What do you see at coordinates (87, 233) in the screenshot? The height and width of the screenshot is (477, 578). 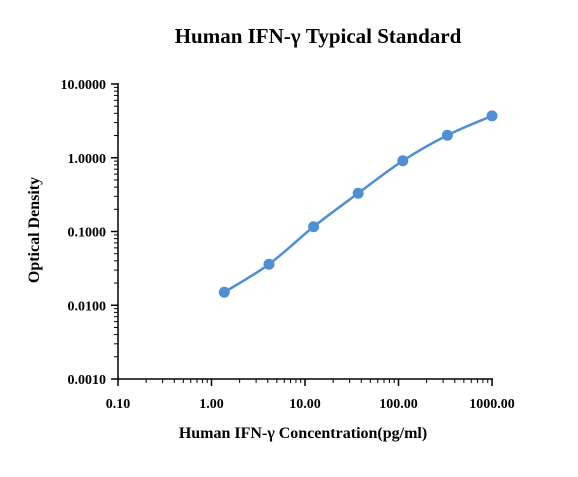 I see `y-tick-label: 0.1000` at bounding box center [87, 233].